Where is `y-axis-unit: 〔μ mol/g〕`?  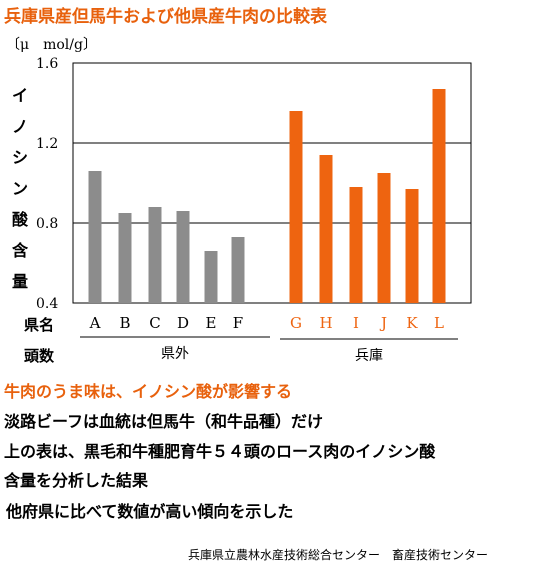
y-axis-unit: 〔μ mol/g〕 is located at coordinates (51, 45).